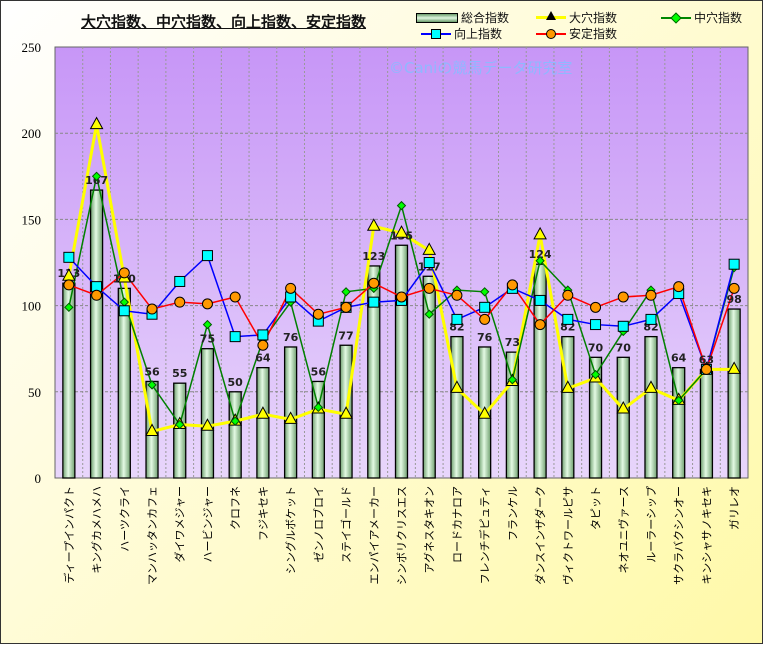 Image resolution: width=763 pixels, height=645 pixels. What do you see at coordinates (596, 508) in the screenshot?
I see `x-tick-label: タピット` at bounding box center [596, 508].